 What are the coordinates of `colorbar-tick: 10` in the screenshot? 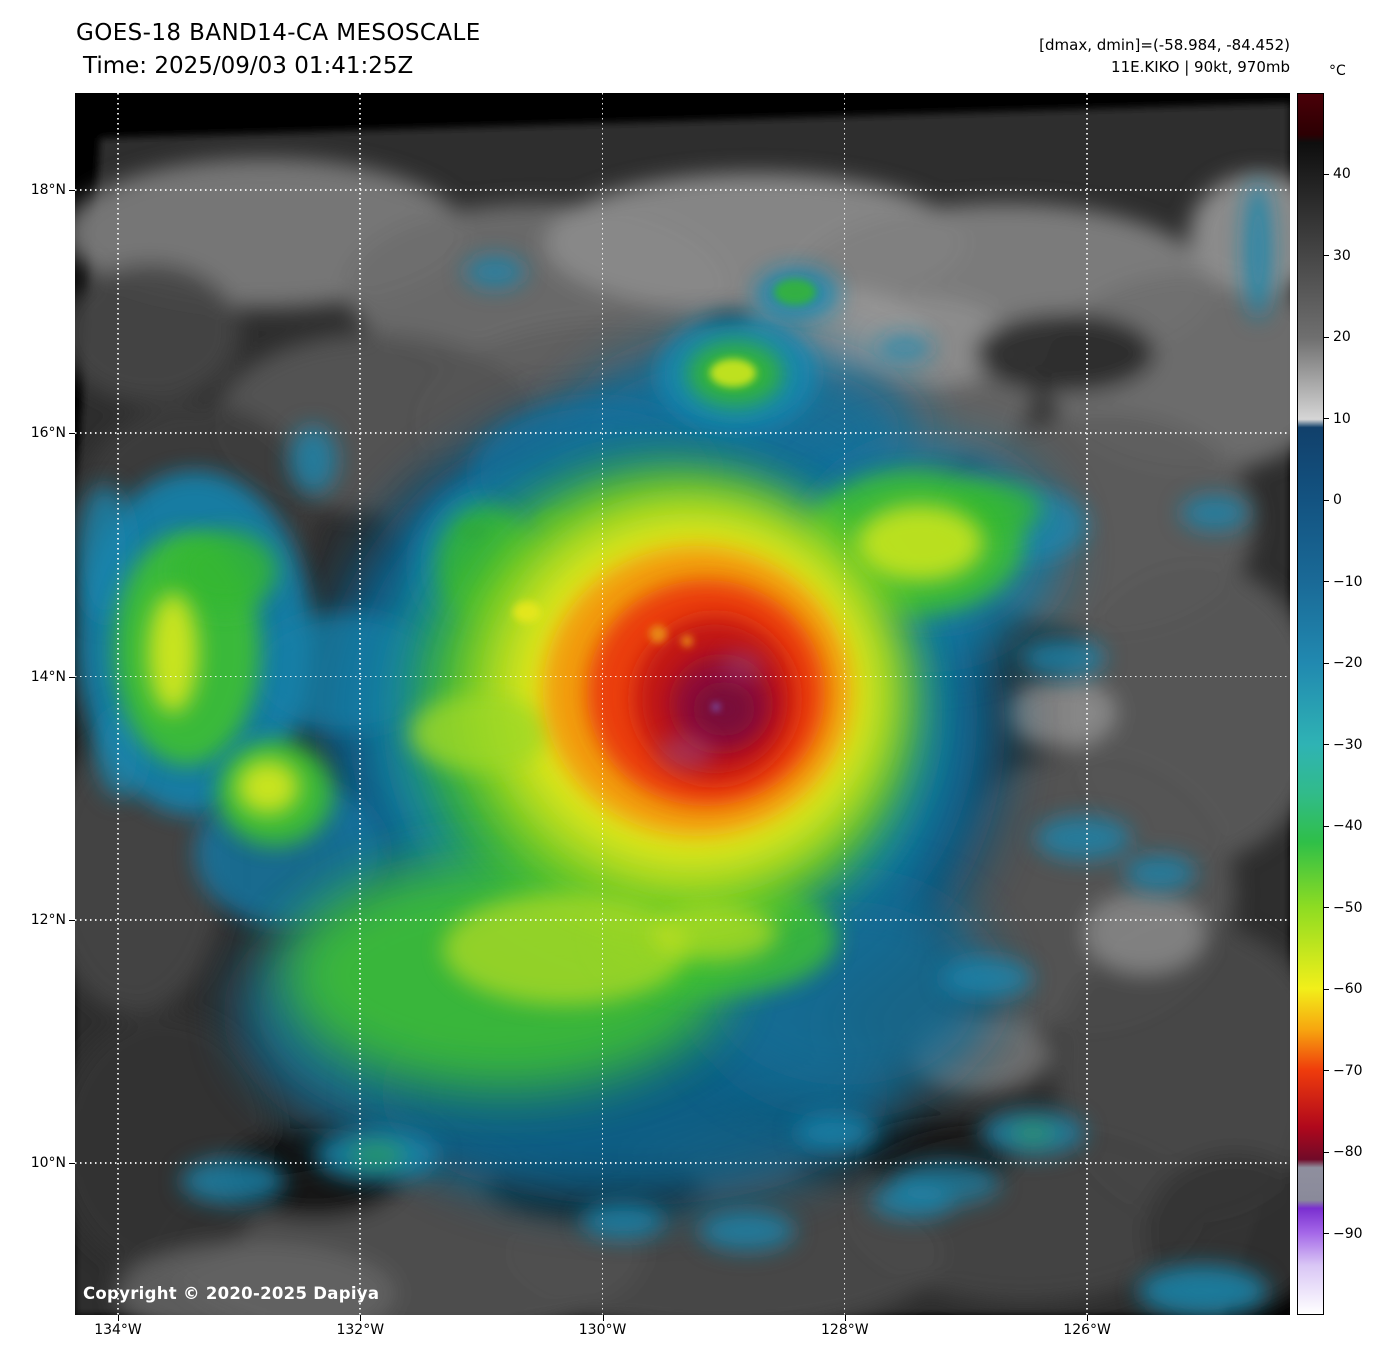 It's located at (1337, 419).